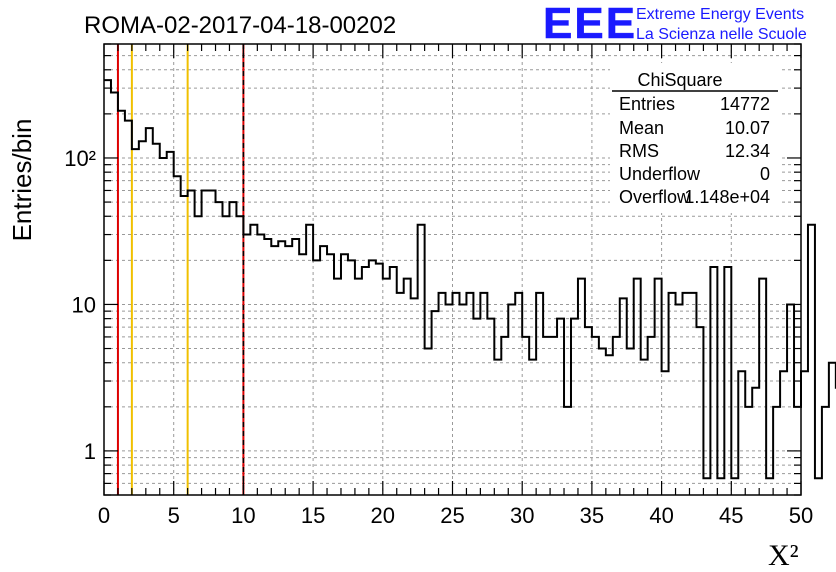  What do you see at coordinates (592, 515) in the screenshot?
I see `x-tick-label: 35` at bounding box center [592, 515].